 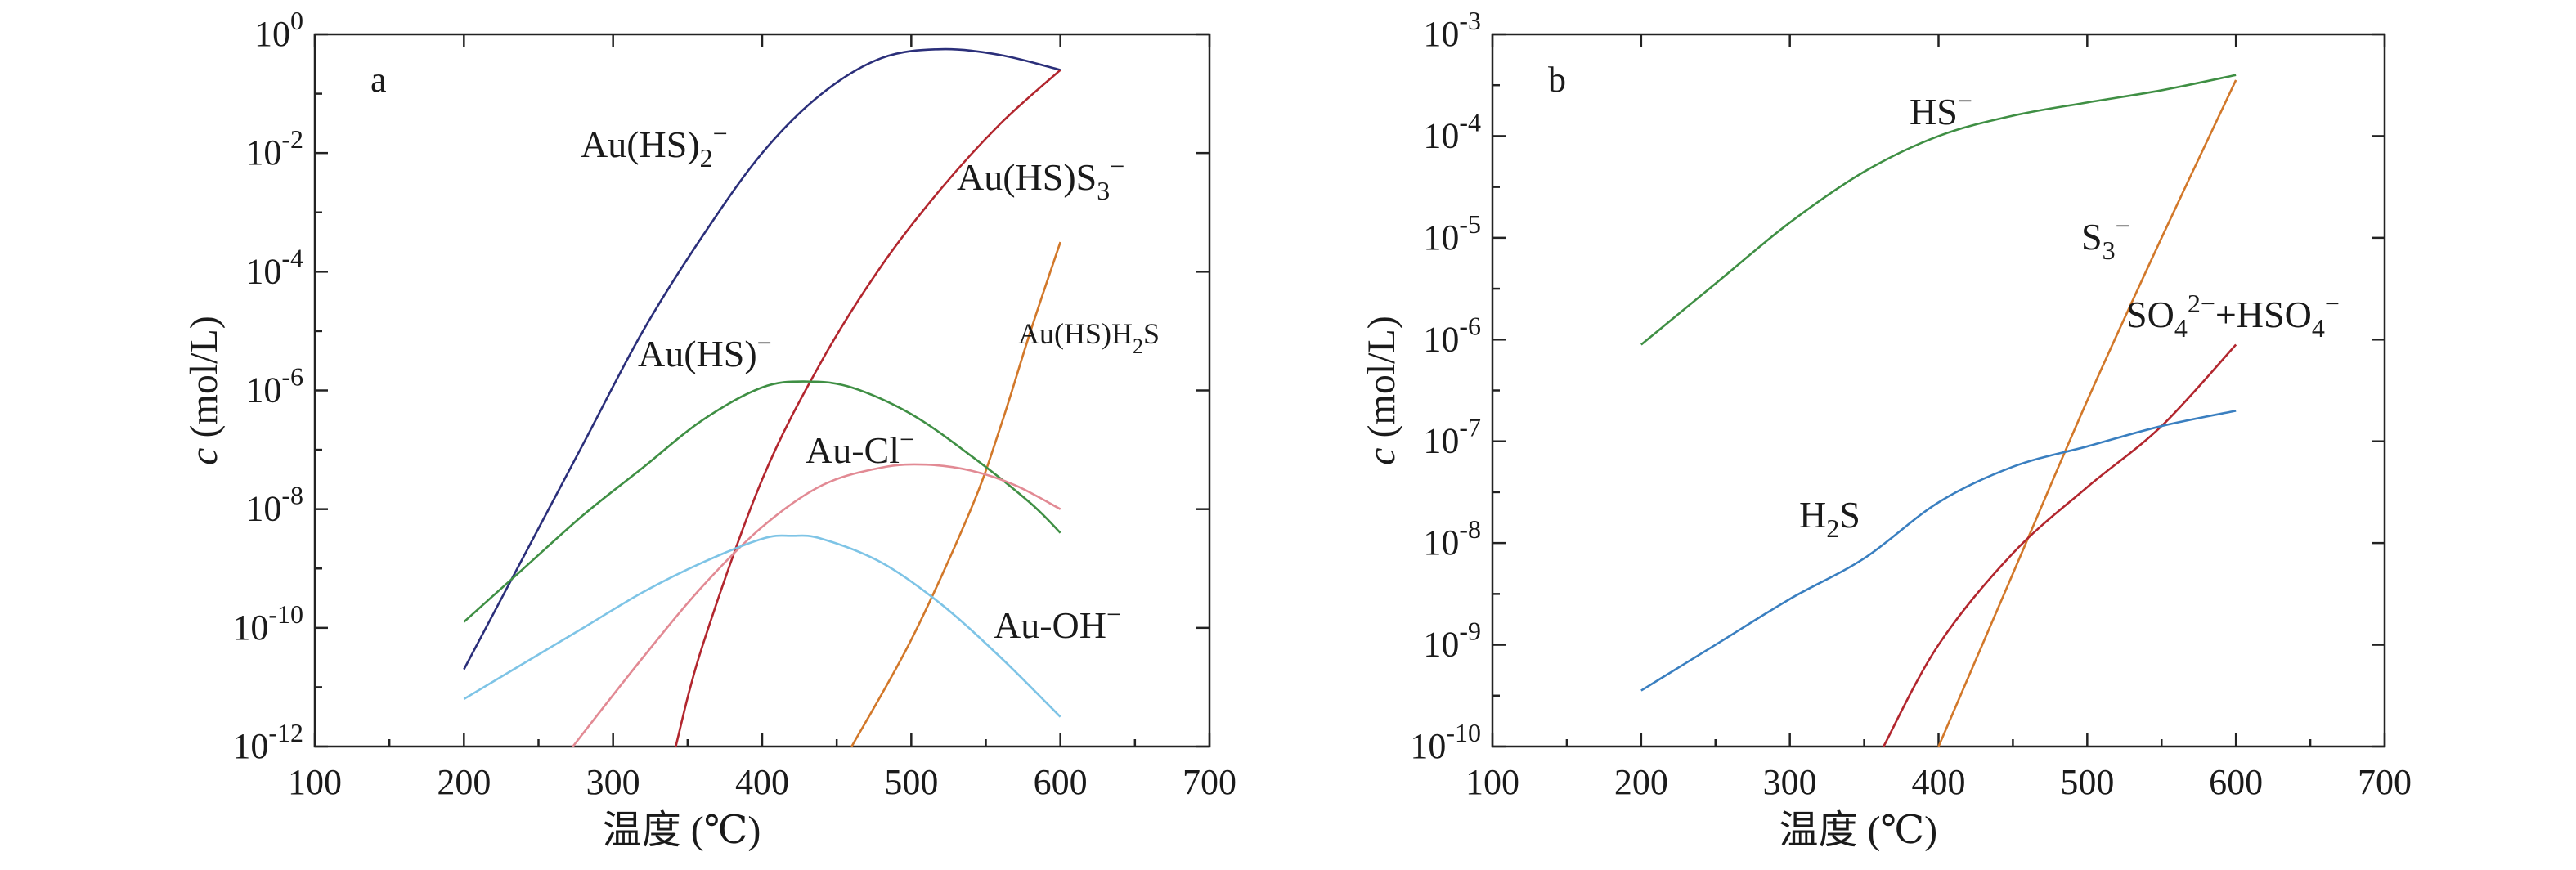 I want to click on series-label: Au-Cl−, so click(x=860, y=447).